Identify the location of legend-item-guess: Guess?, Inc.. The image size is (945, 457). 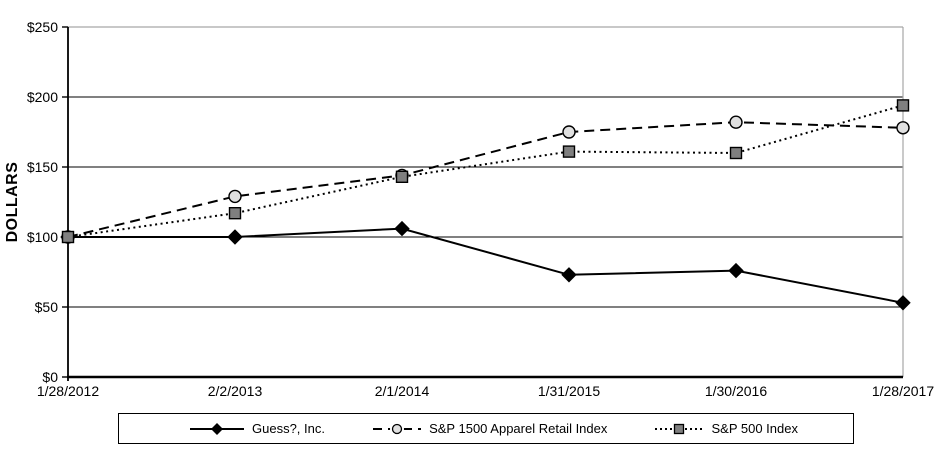
(257, 428).